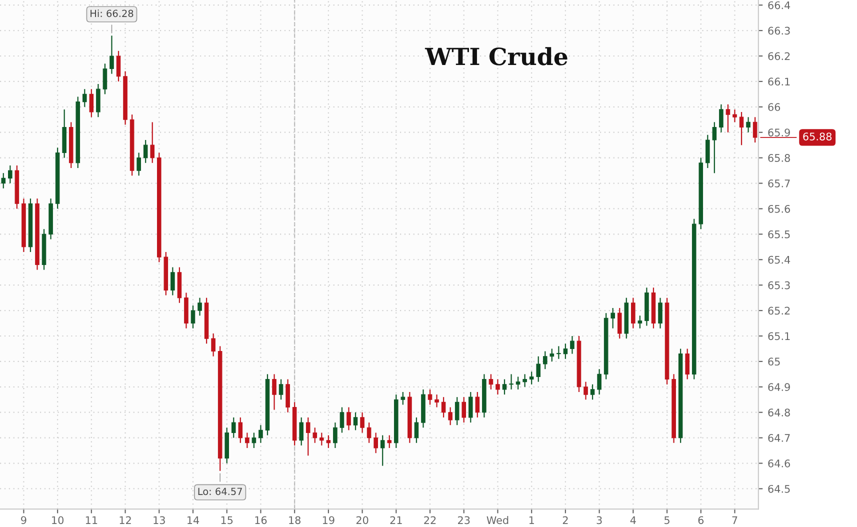 The height and width of the screenshot is (527, 857). I want to click on x-tick-label: 7, so click(735, 520).